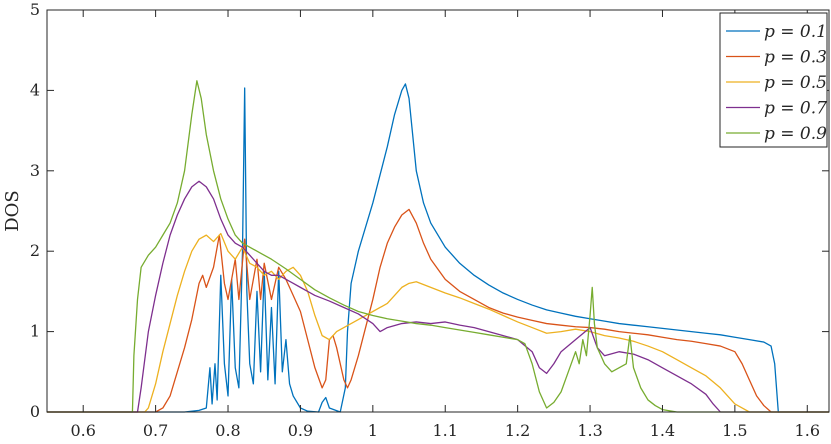 The width and height of the screenshot is (831, 444). I want to click on x-tick-label: 1.4, so click(662, 430).